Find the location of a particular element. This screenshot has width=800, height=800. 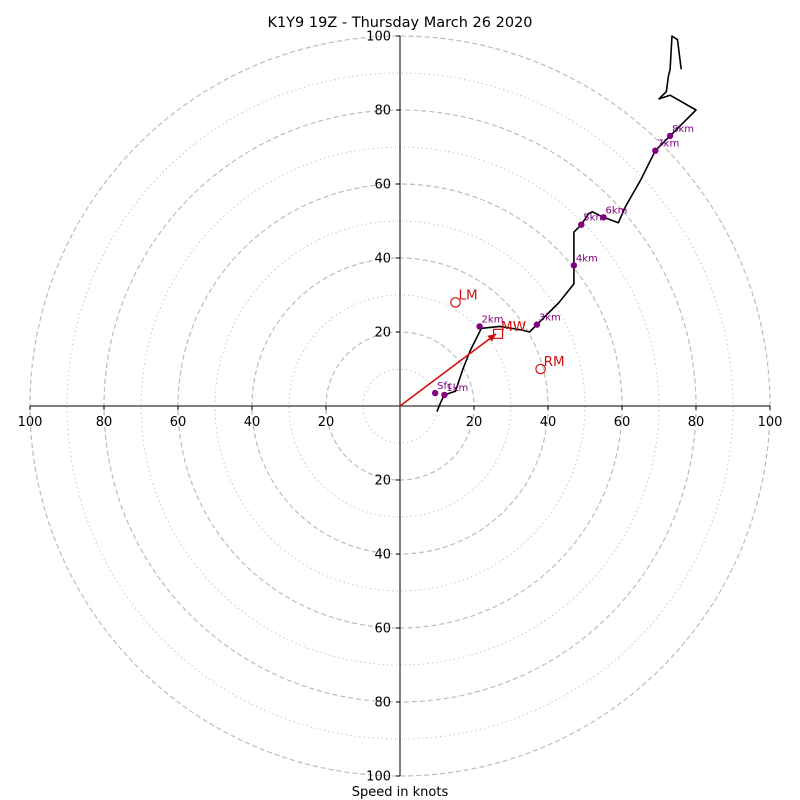

height-label-5km: 5km is located at coordinates (594, 218).